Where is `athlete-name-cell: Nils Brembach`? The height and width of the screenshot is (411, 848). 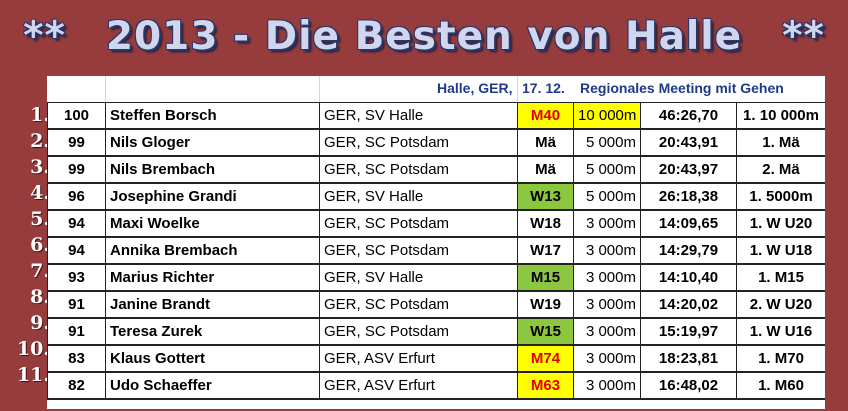
athlete-name-cell: Nils Brembach is located at coordinates (212, 169).